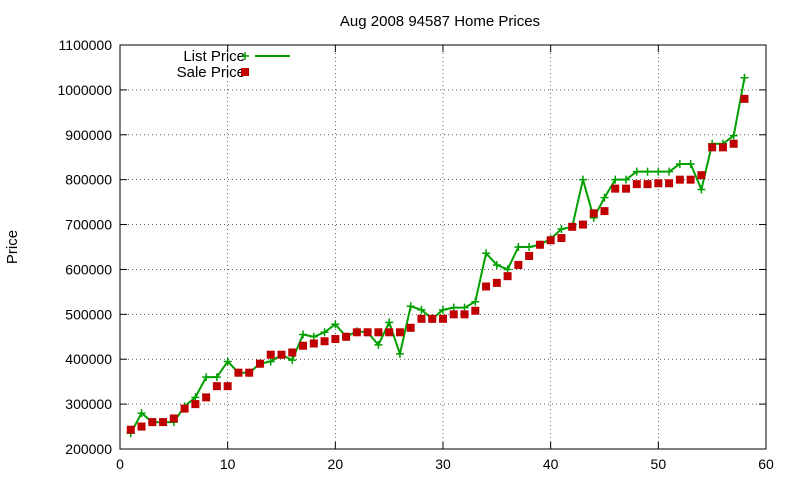 The height and width of the screenshot is (480, 800). I want to click on y-tick-label: 700000, so click(88, 225).